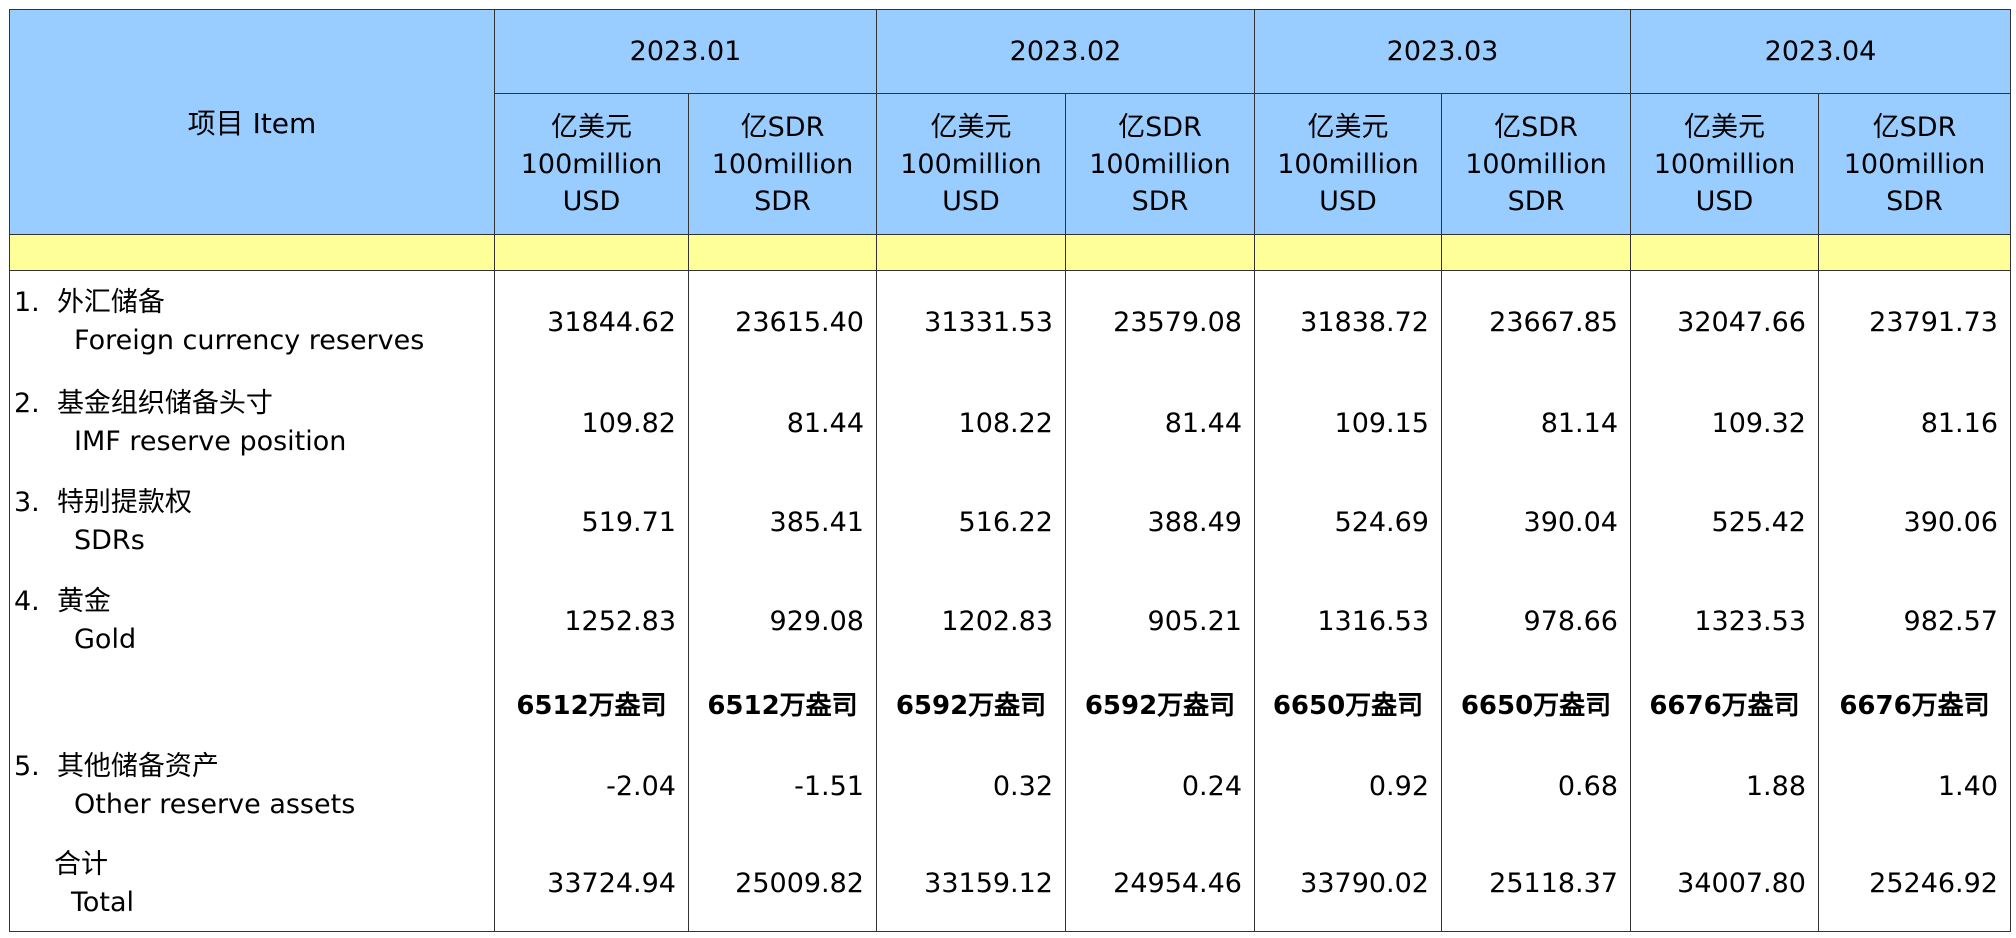 The height and width of the screenshot is (938, 2016). Describe the element at coordinates (1724, 621) in the screenshot. I see `value-cell: 1323.53` at that location.